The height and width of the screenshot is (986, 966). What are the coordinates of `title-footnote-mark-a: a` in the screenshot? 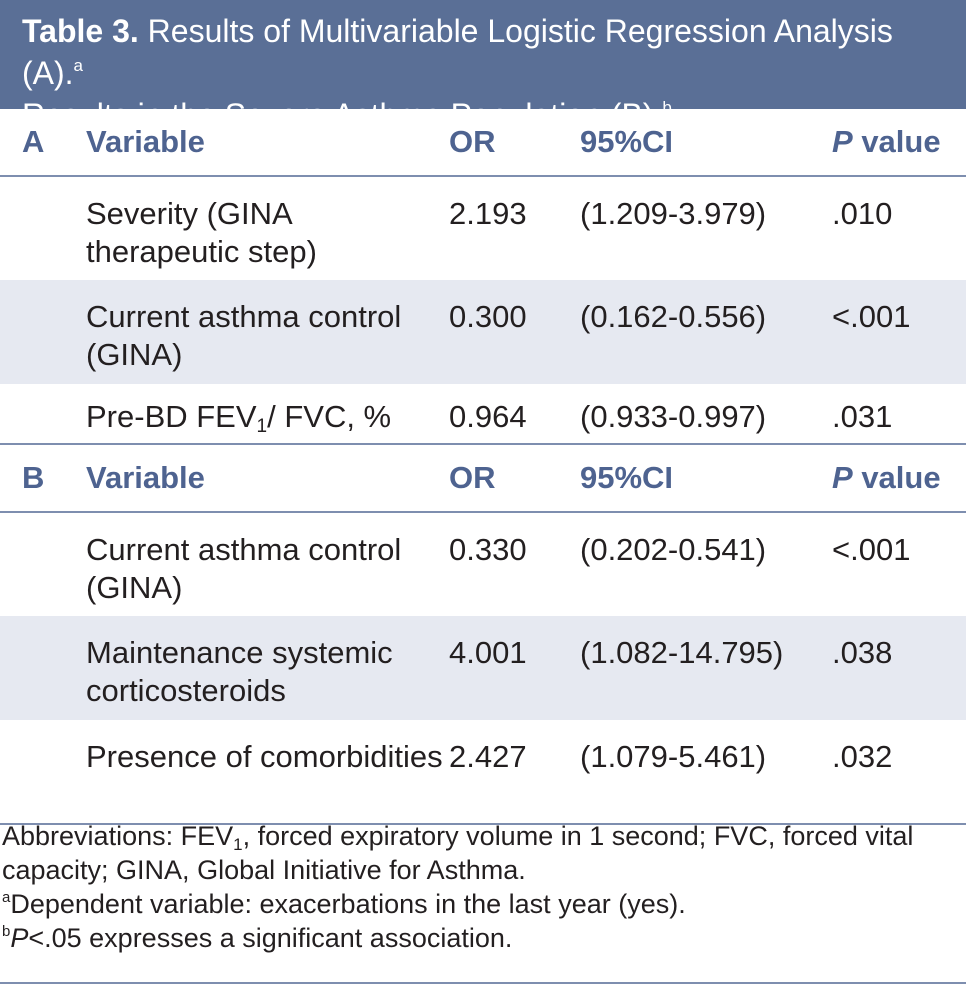 It's located at (78, 65).